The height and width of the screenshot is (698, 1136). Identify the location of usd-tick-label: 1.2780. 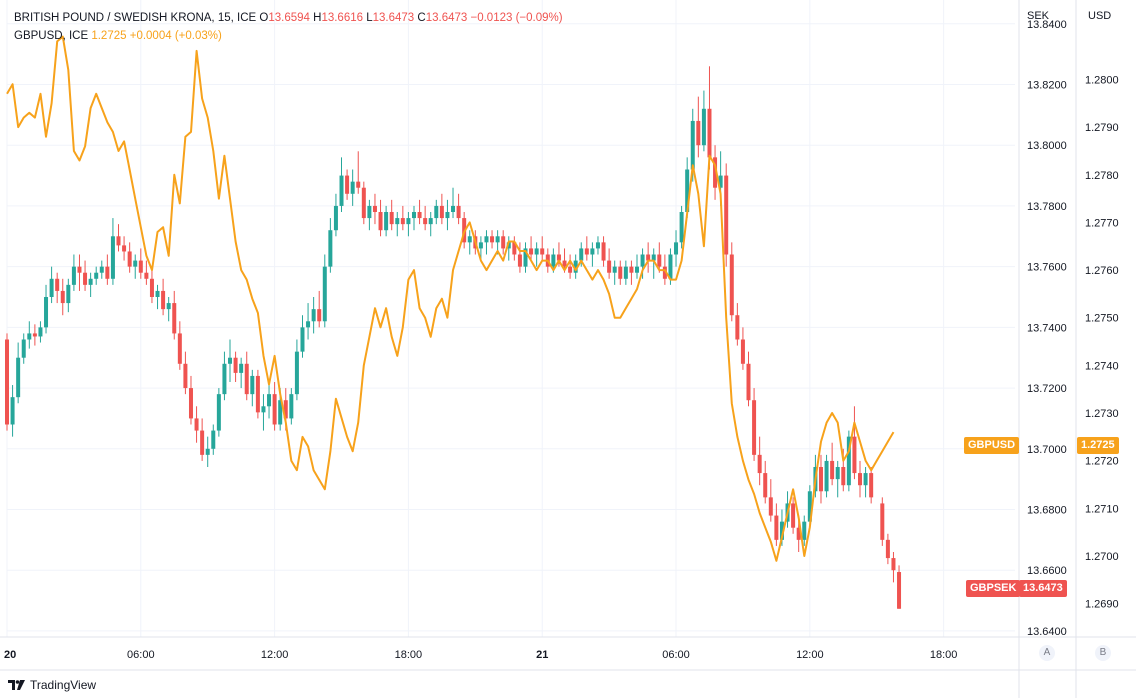
(1102, 176).